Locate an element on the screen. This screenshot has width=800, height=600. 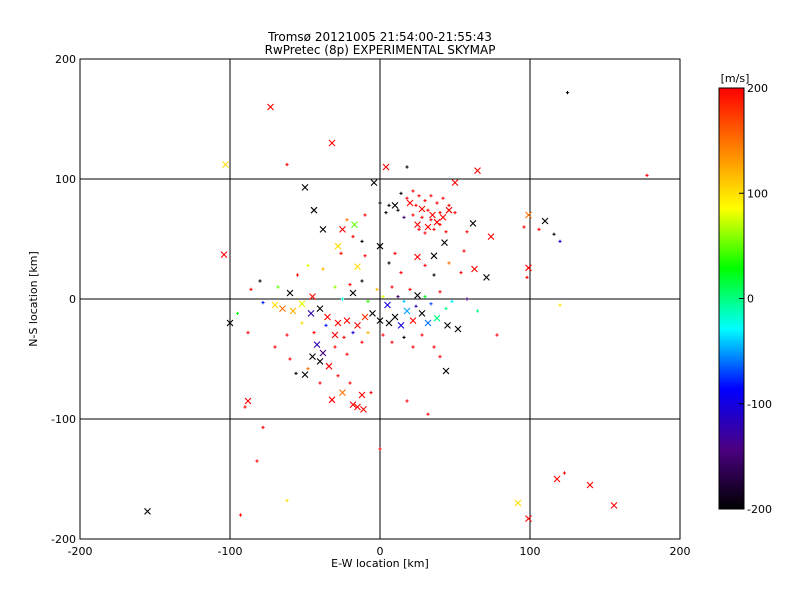
x-tick-label: 100 is located at coordinates (530, 551).